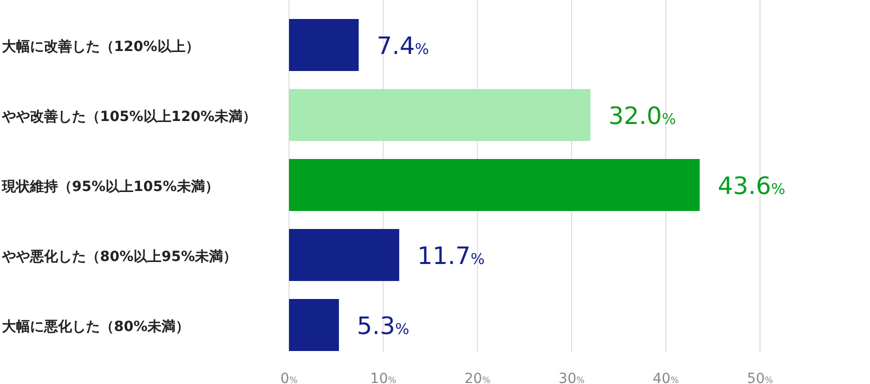  I want to click on x-tick-label: 40%, so click(665, 377).